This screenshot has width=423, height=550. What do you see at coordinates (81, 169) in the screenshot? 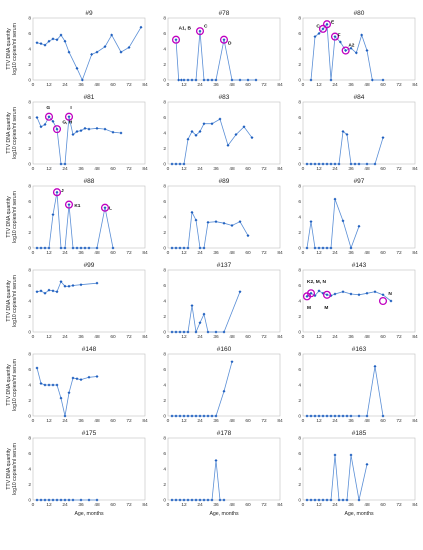
I see `x-tick-label: 36` at bounding box center [81, 169].